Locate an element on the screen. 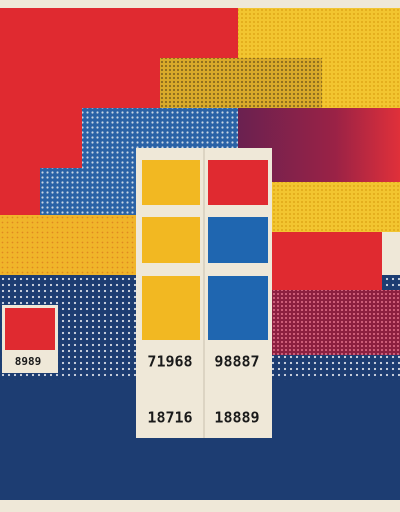 This screenshot has height=512, width=400. card-number: 18716 is located at coordinates (169, 418).